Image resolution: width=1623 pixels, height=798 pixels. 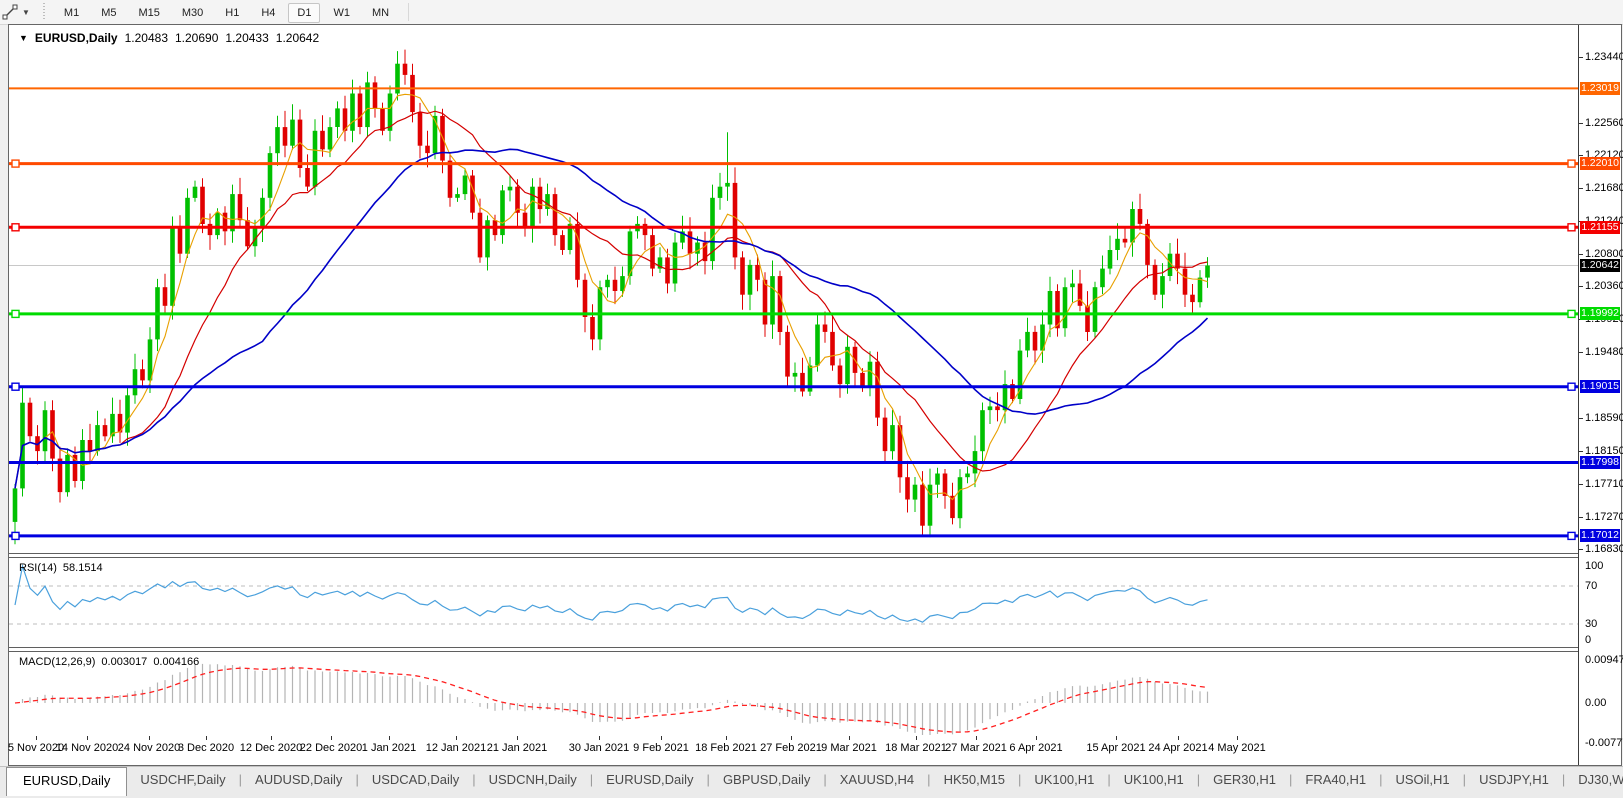 What do you see at coordinates (1604, 286) in the screenshot?
I see `price-tick-label: 1.20360` at bounding box center [1604, 286].